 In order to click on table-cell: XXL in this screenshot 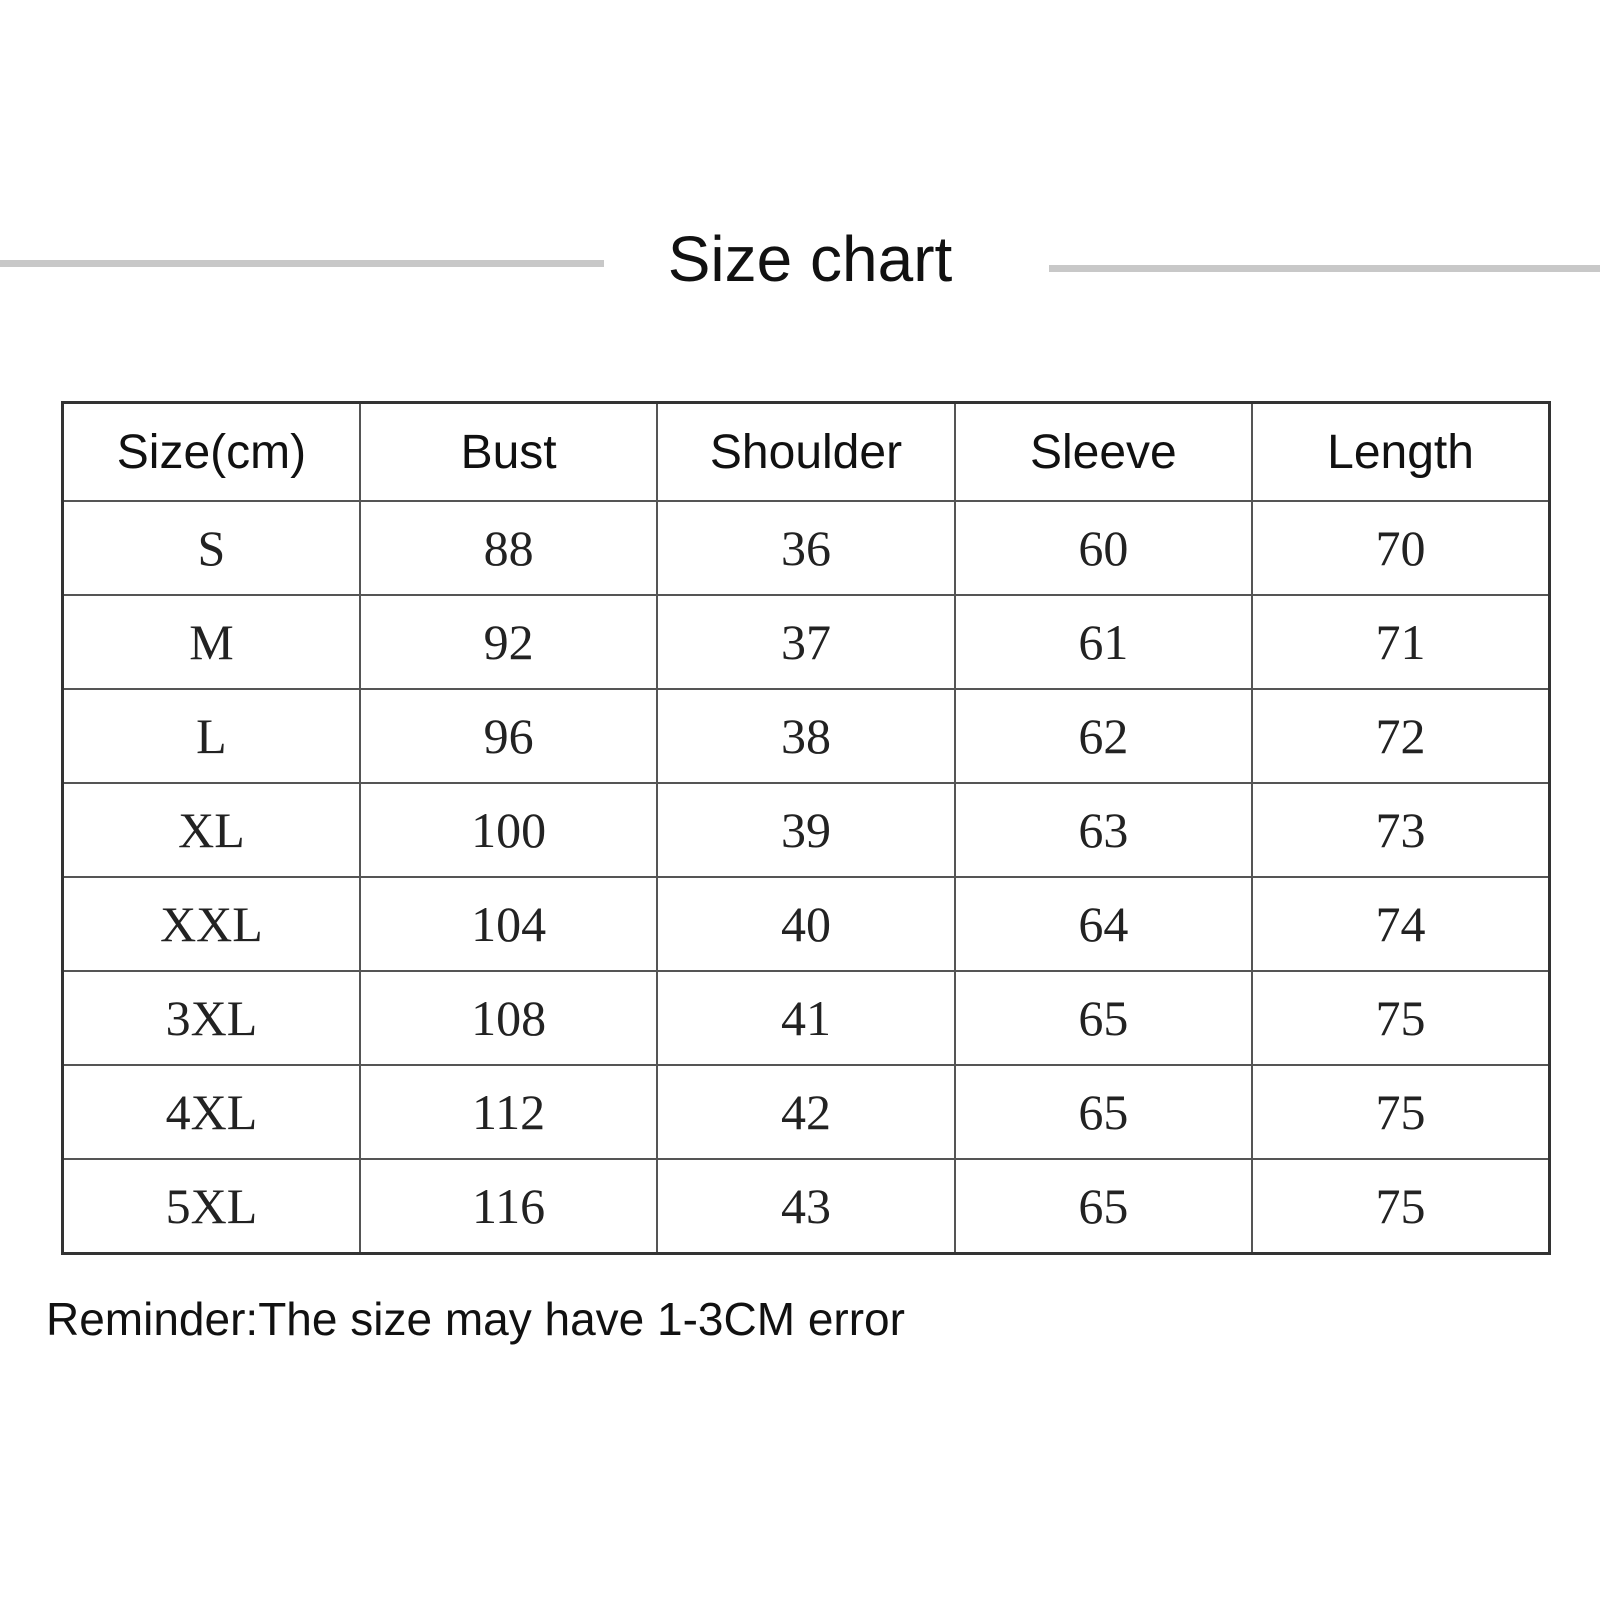, I will do `click(211, 923)`.